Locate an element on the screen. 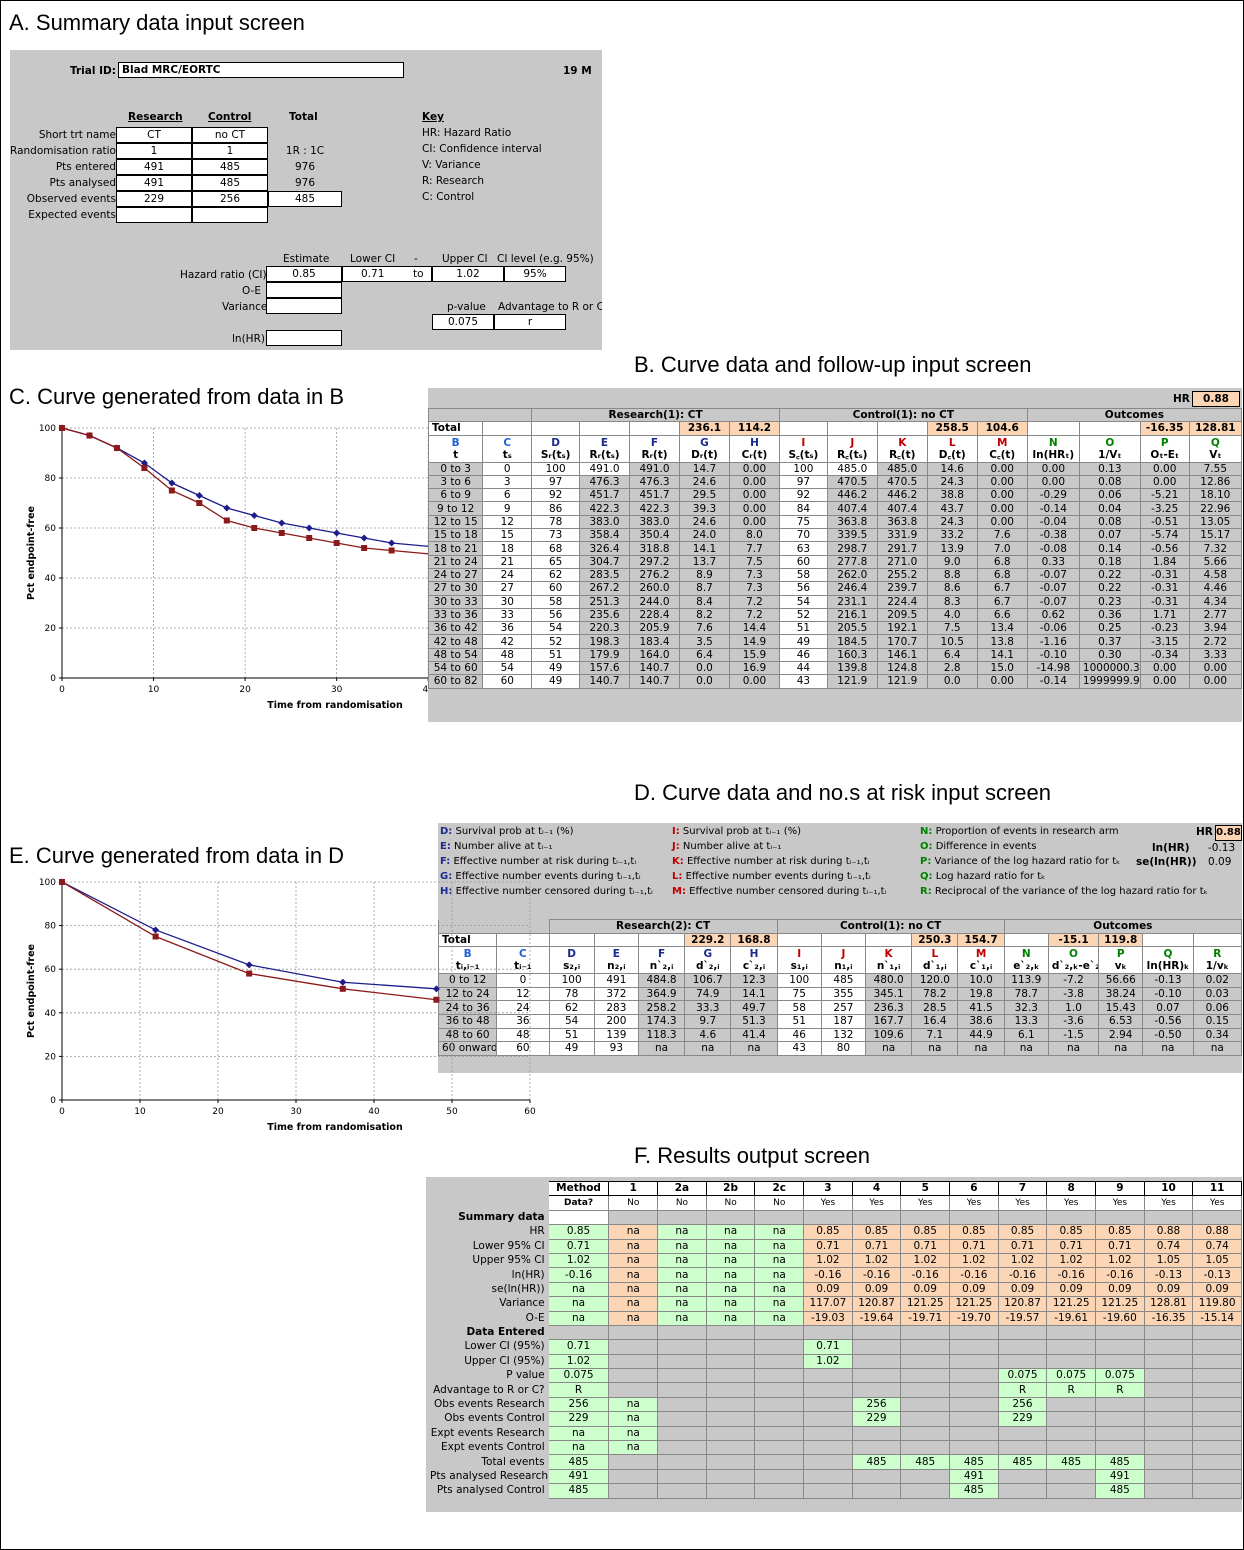 The height and width of the screenshot is (1550, 1244). table-cell: 283.5 is located at coordinates (605, 575).